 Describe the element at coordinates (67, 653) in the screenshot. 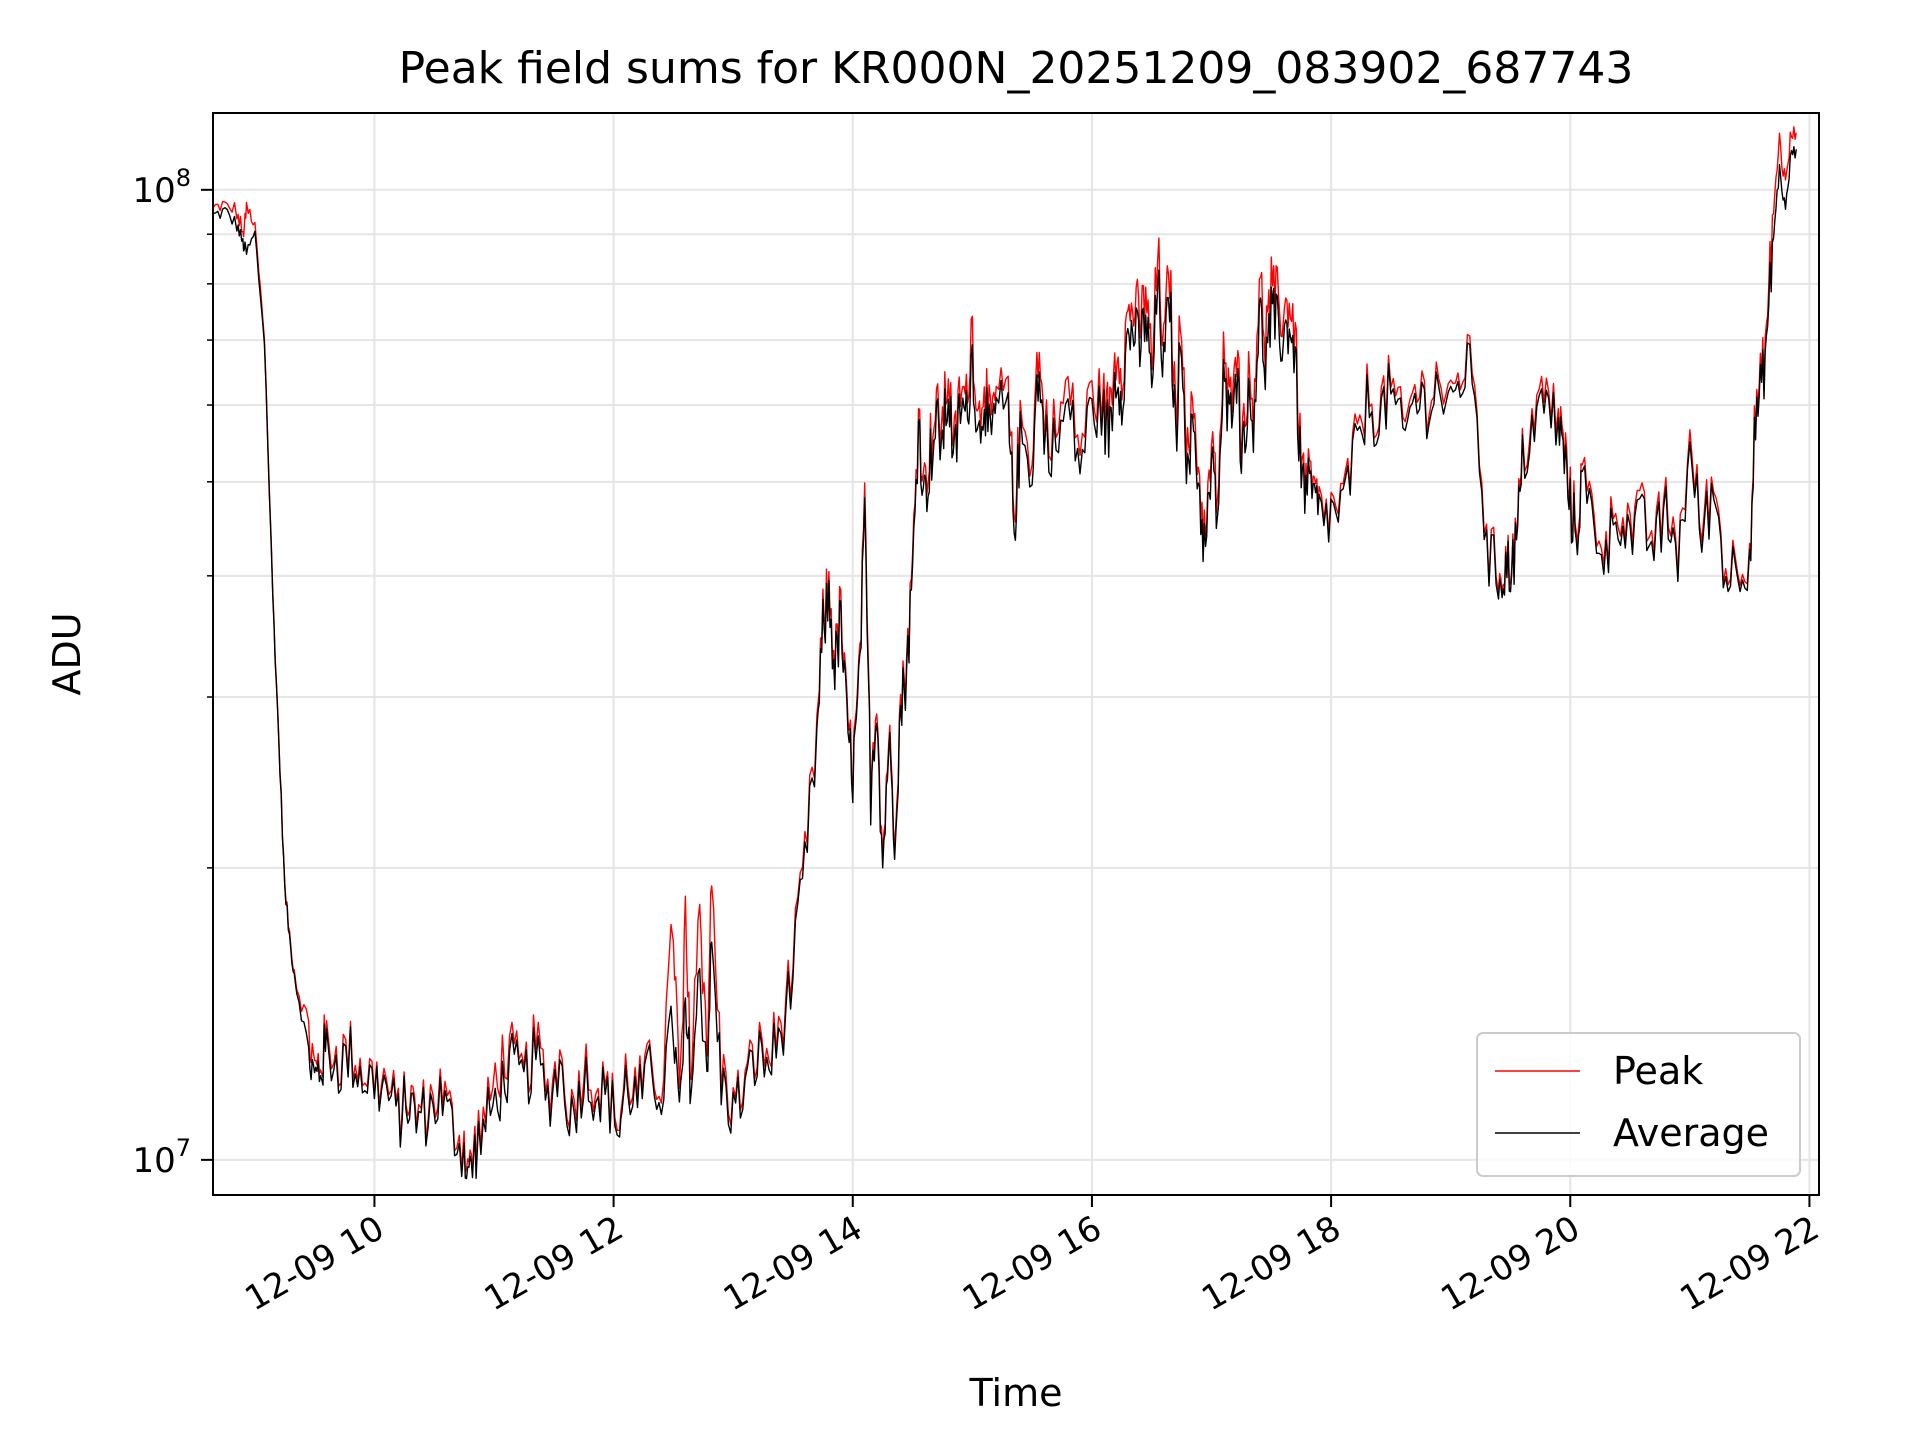

I see `y-axis-label: ADU` at that location.